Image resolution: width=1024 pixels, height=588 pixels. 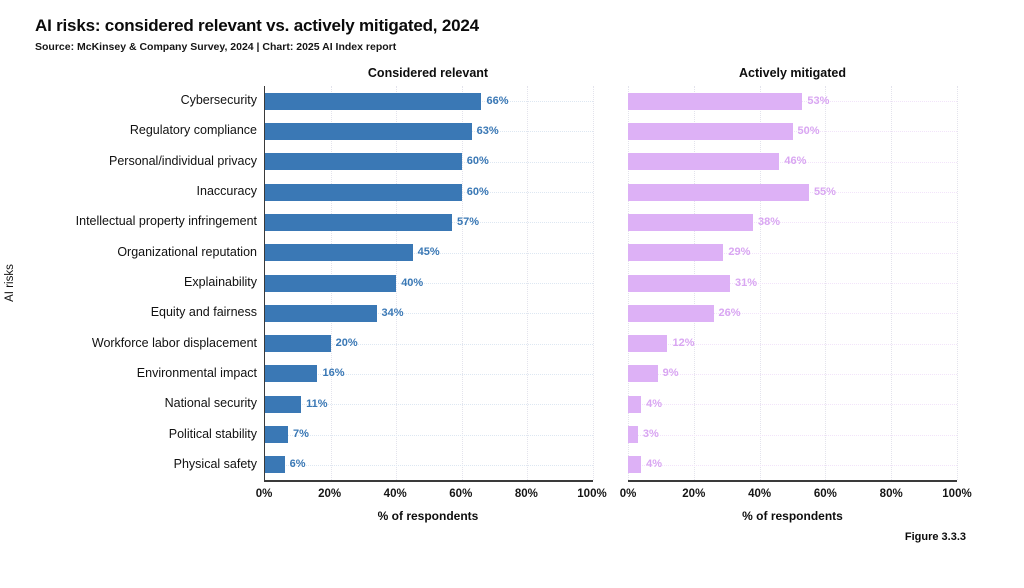 I want to click on bar-value-label: 45%, so click(x=428, y=252).